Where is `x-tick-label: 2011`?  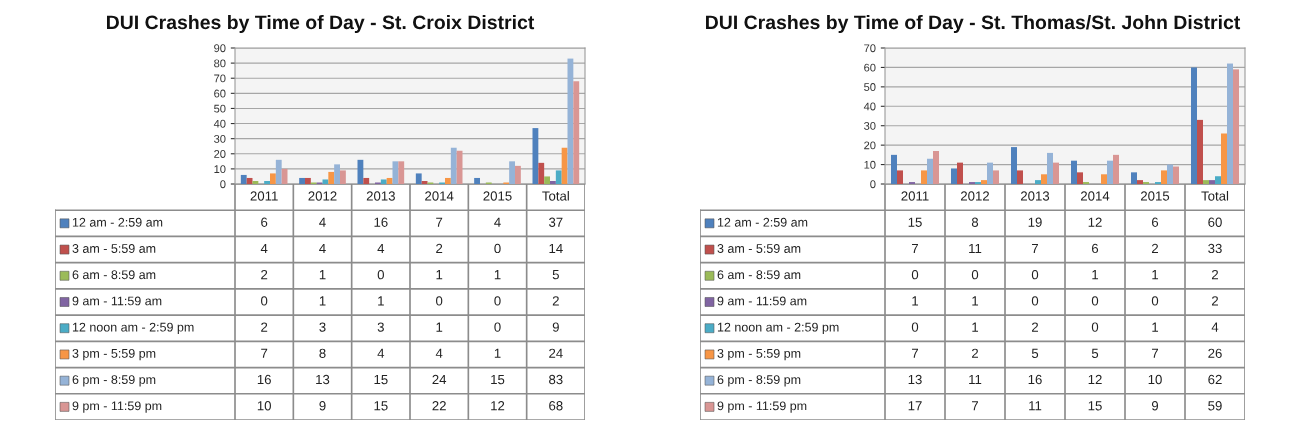
x-tick-label: 2011 is located at coordinates (264, 196).